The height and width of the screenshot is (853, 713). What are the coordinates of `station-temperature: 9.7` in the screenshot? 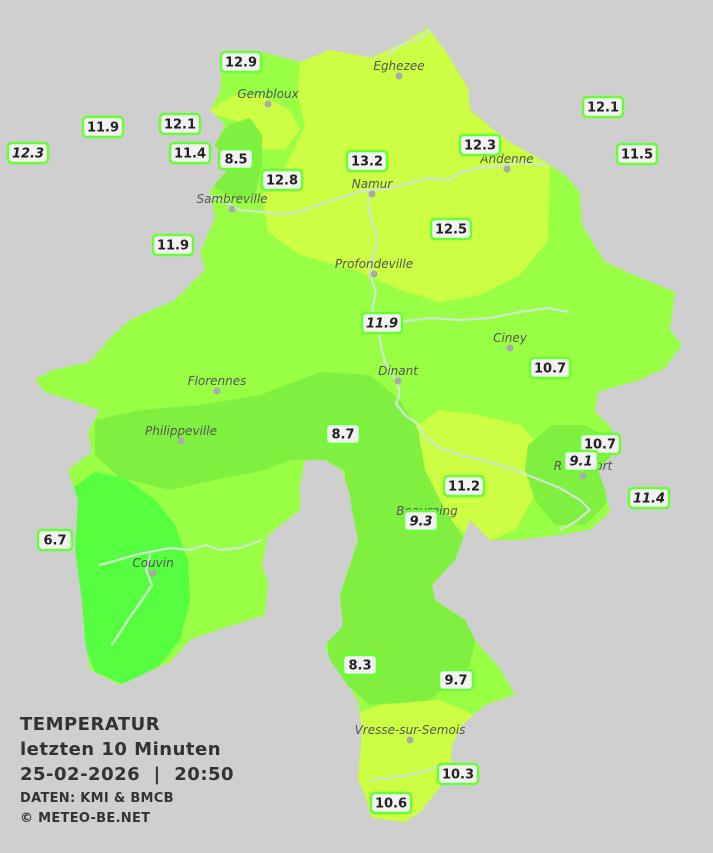 It's located at (455, 681).